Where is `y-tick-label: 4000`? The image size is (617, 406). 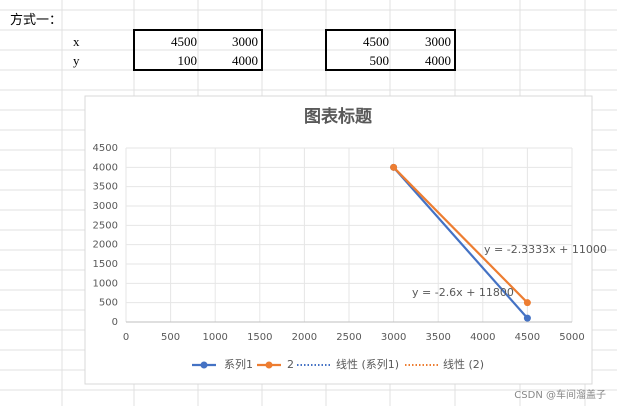 y-tick-label: 4000 is located at coordinates (105, 167).